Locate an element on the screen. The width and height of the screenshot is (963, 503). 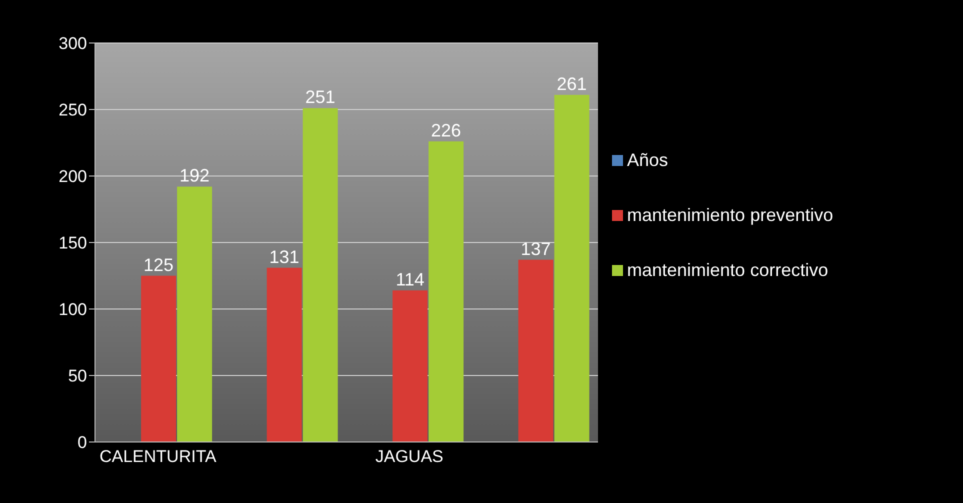
data-label: 261 is located at coordinates (571, 84).